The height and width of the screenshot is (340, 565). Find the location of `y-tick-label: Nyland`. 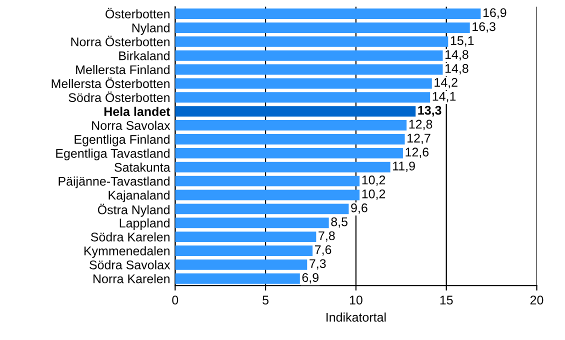

y-tick-label: Nyland is located at coordinates (151, 29).